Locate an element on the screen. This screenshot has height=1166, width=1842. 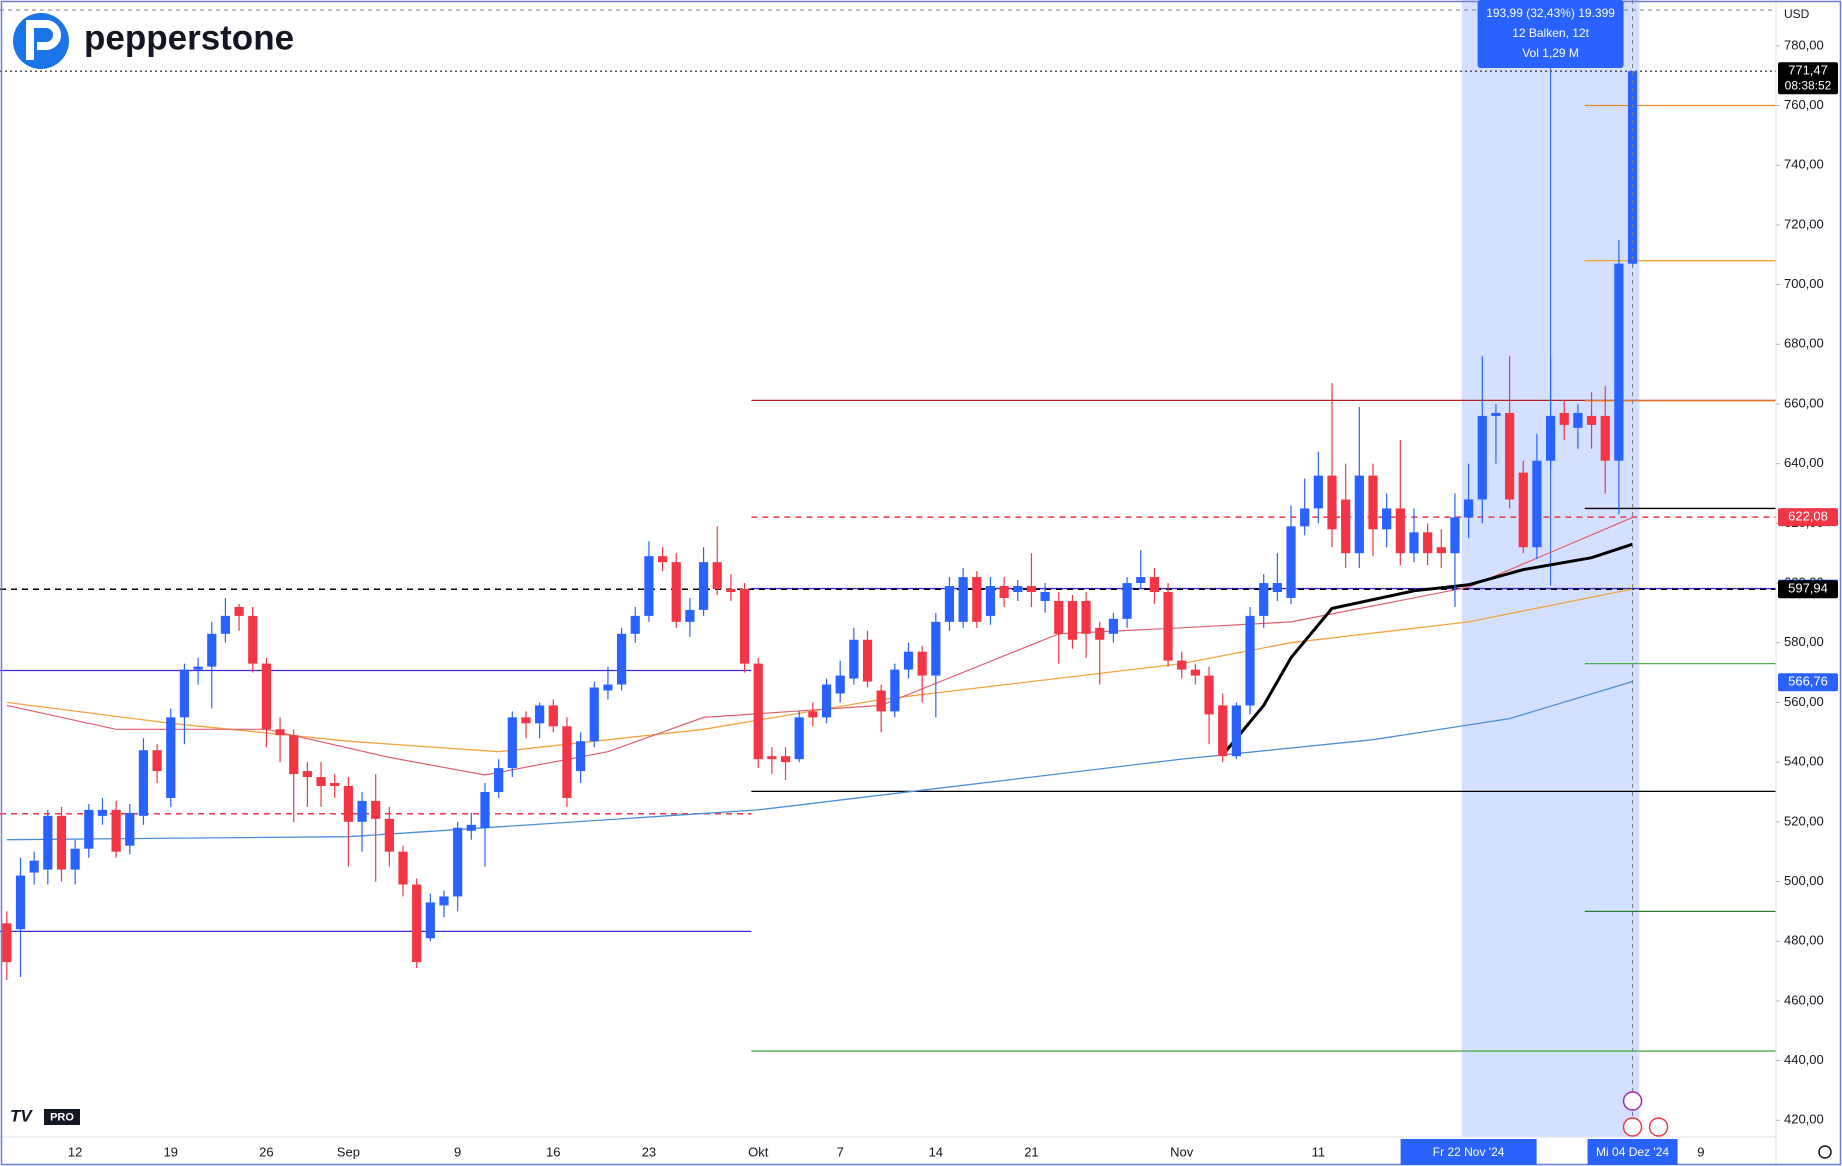
y-tick-label: 560,00 is located at coordinates (1804, 701).